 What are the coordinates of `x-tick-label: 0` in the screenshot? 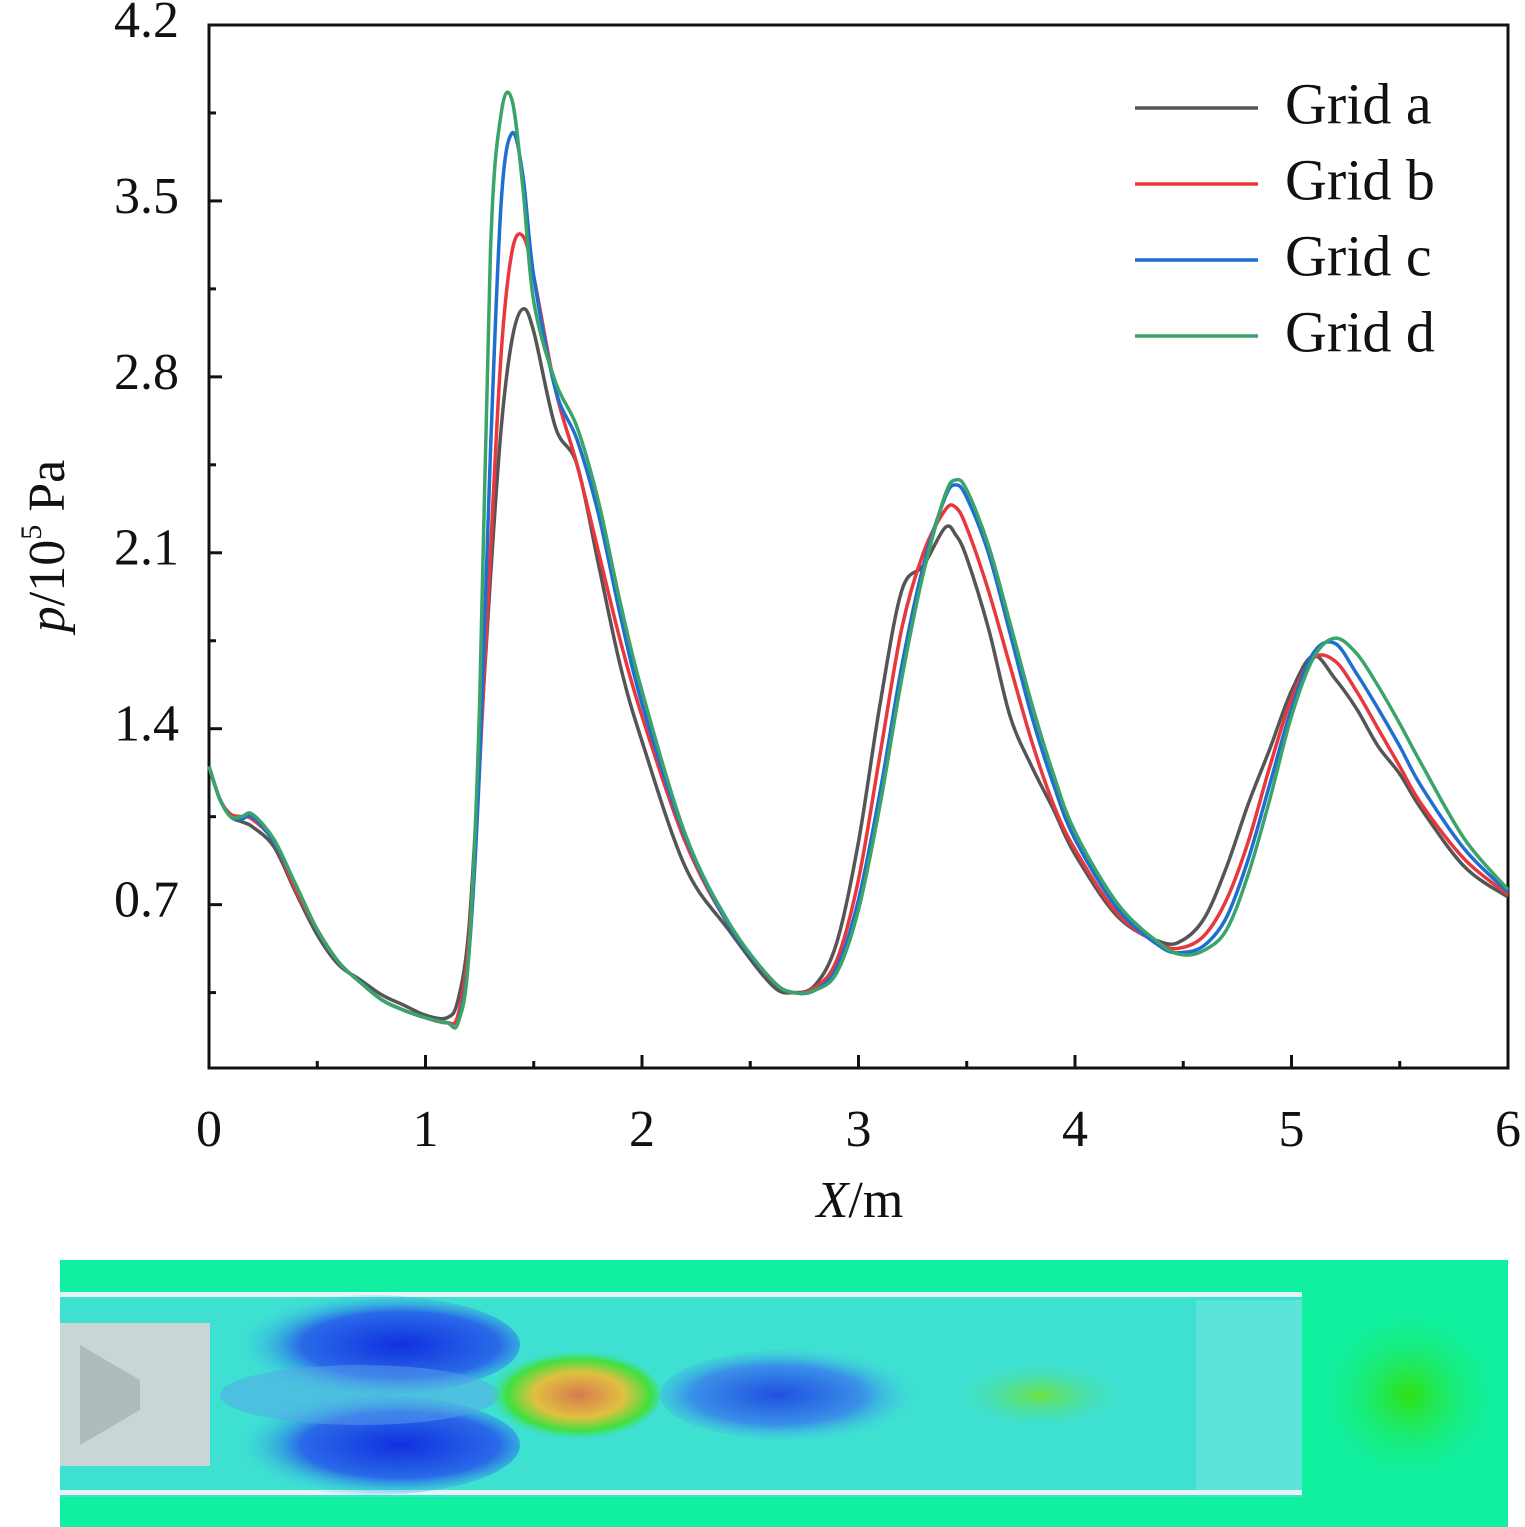 It's located at (209, 1129).